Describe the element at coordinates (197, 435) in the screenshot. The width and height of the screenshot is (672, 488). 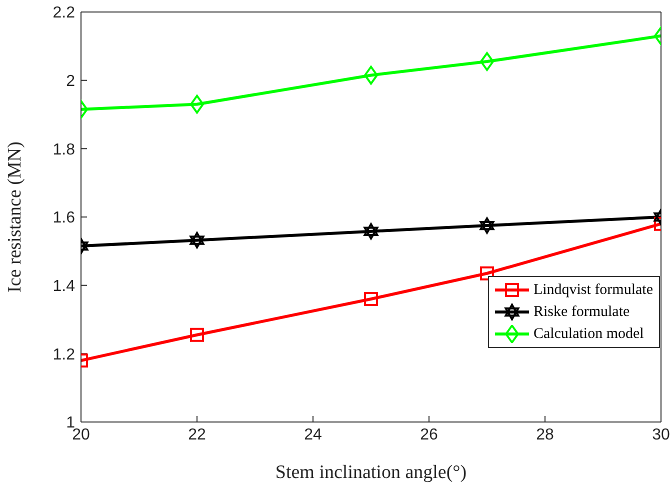
I see `x-tick-label: 22` at that location.